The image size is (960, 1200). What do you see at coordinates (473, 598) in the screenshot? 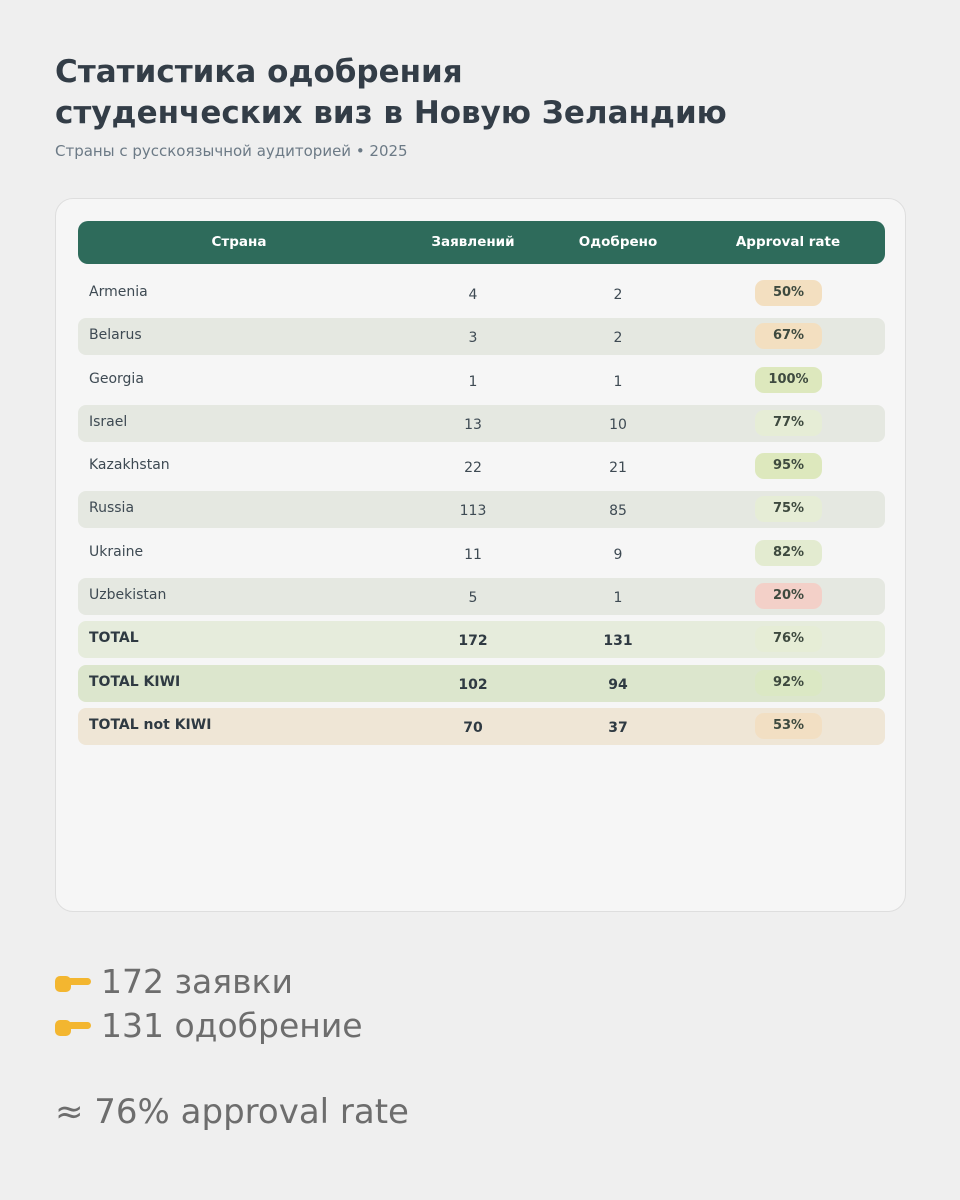
I see `cell-applications: 5` at bounding box center [473, 598].